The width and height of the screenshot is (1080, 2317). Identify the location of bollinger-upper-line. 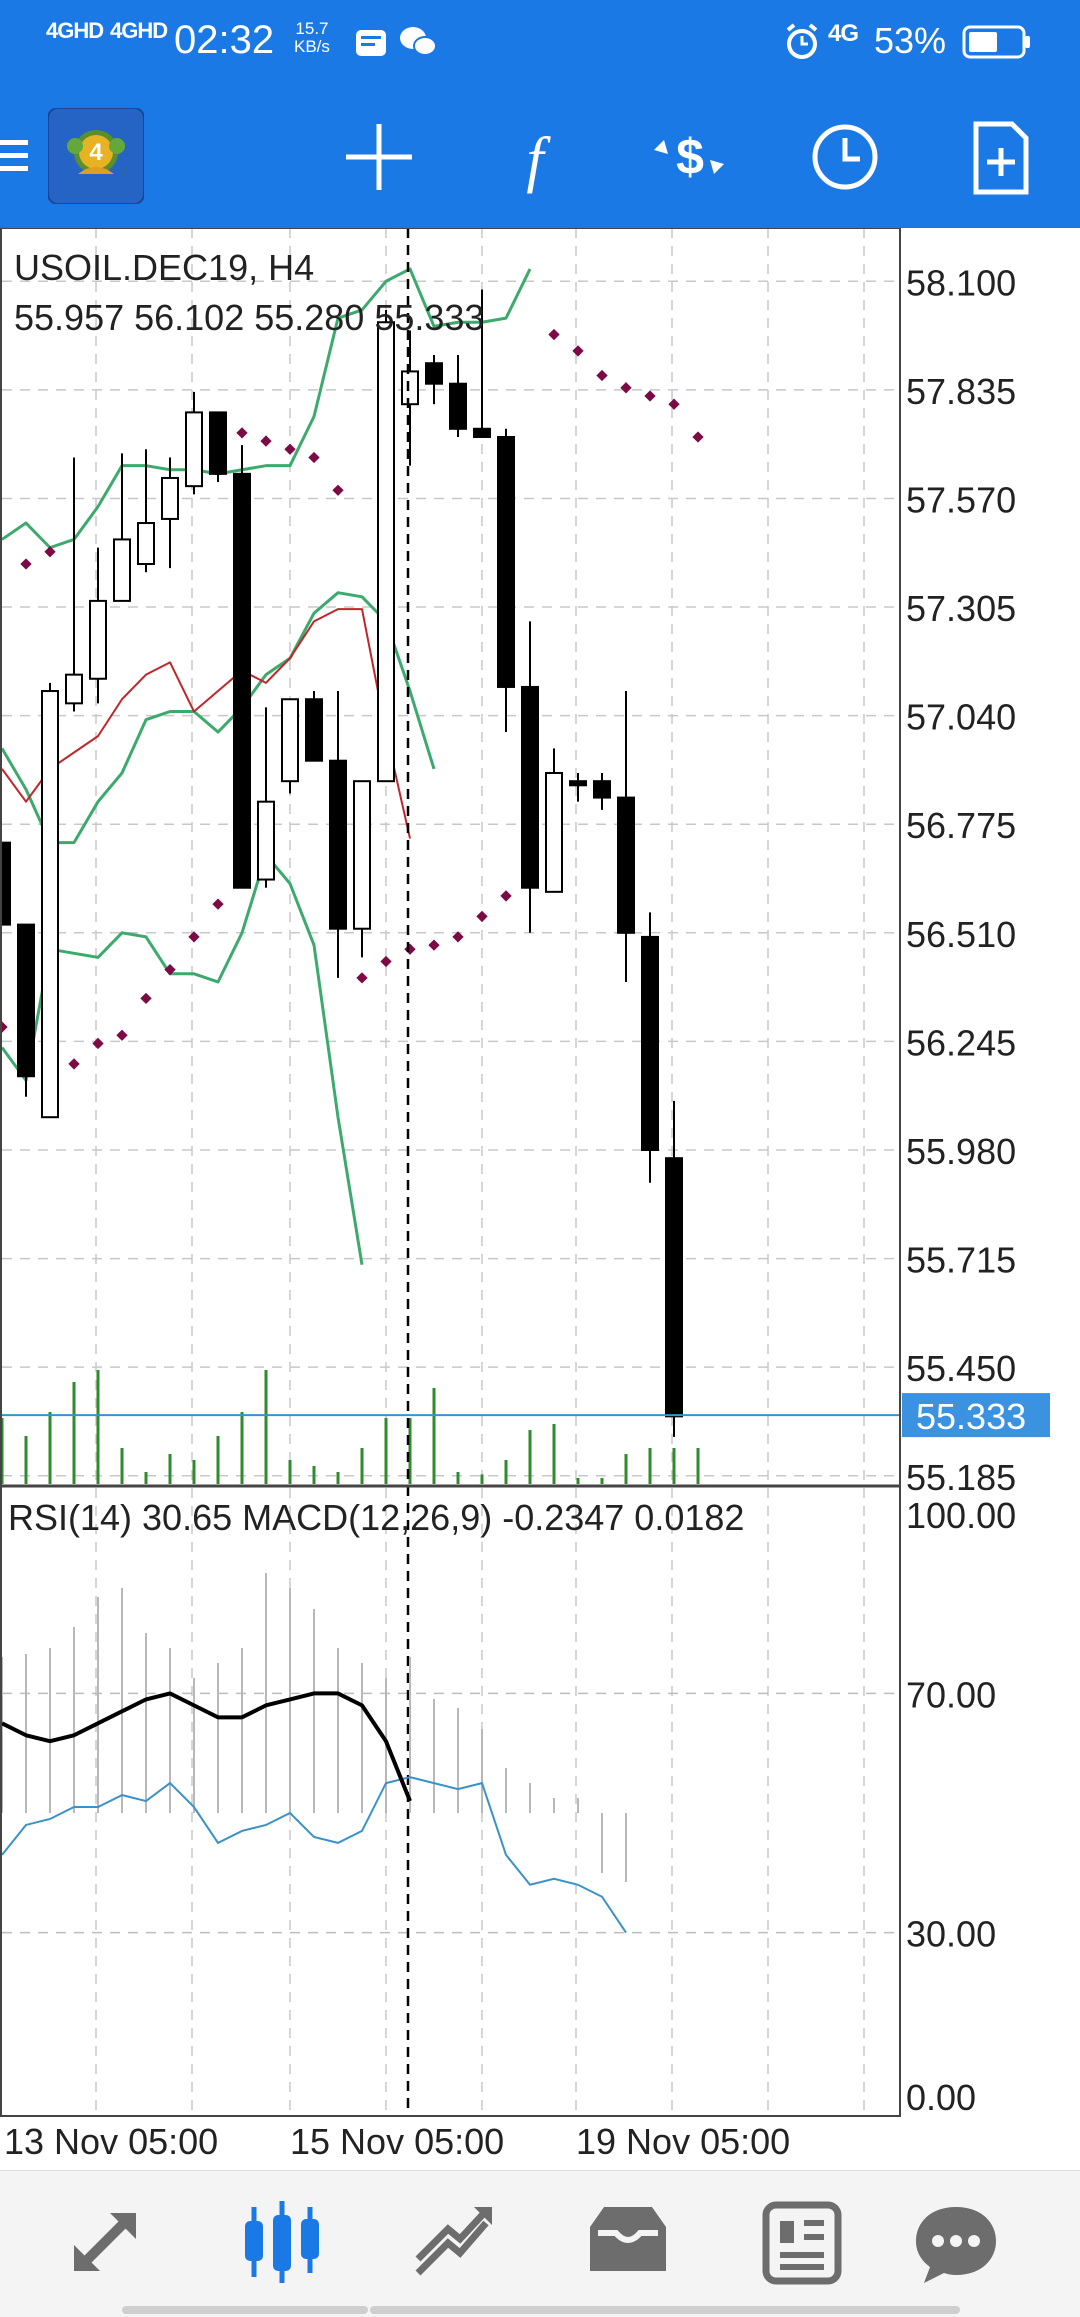
(266, 408).